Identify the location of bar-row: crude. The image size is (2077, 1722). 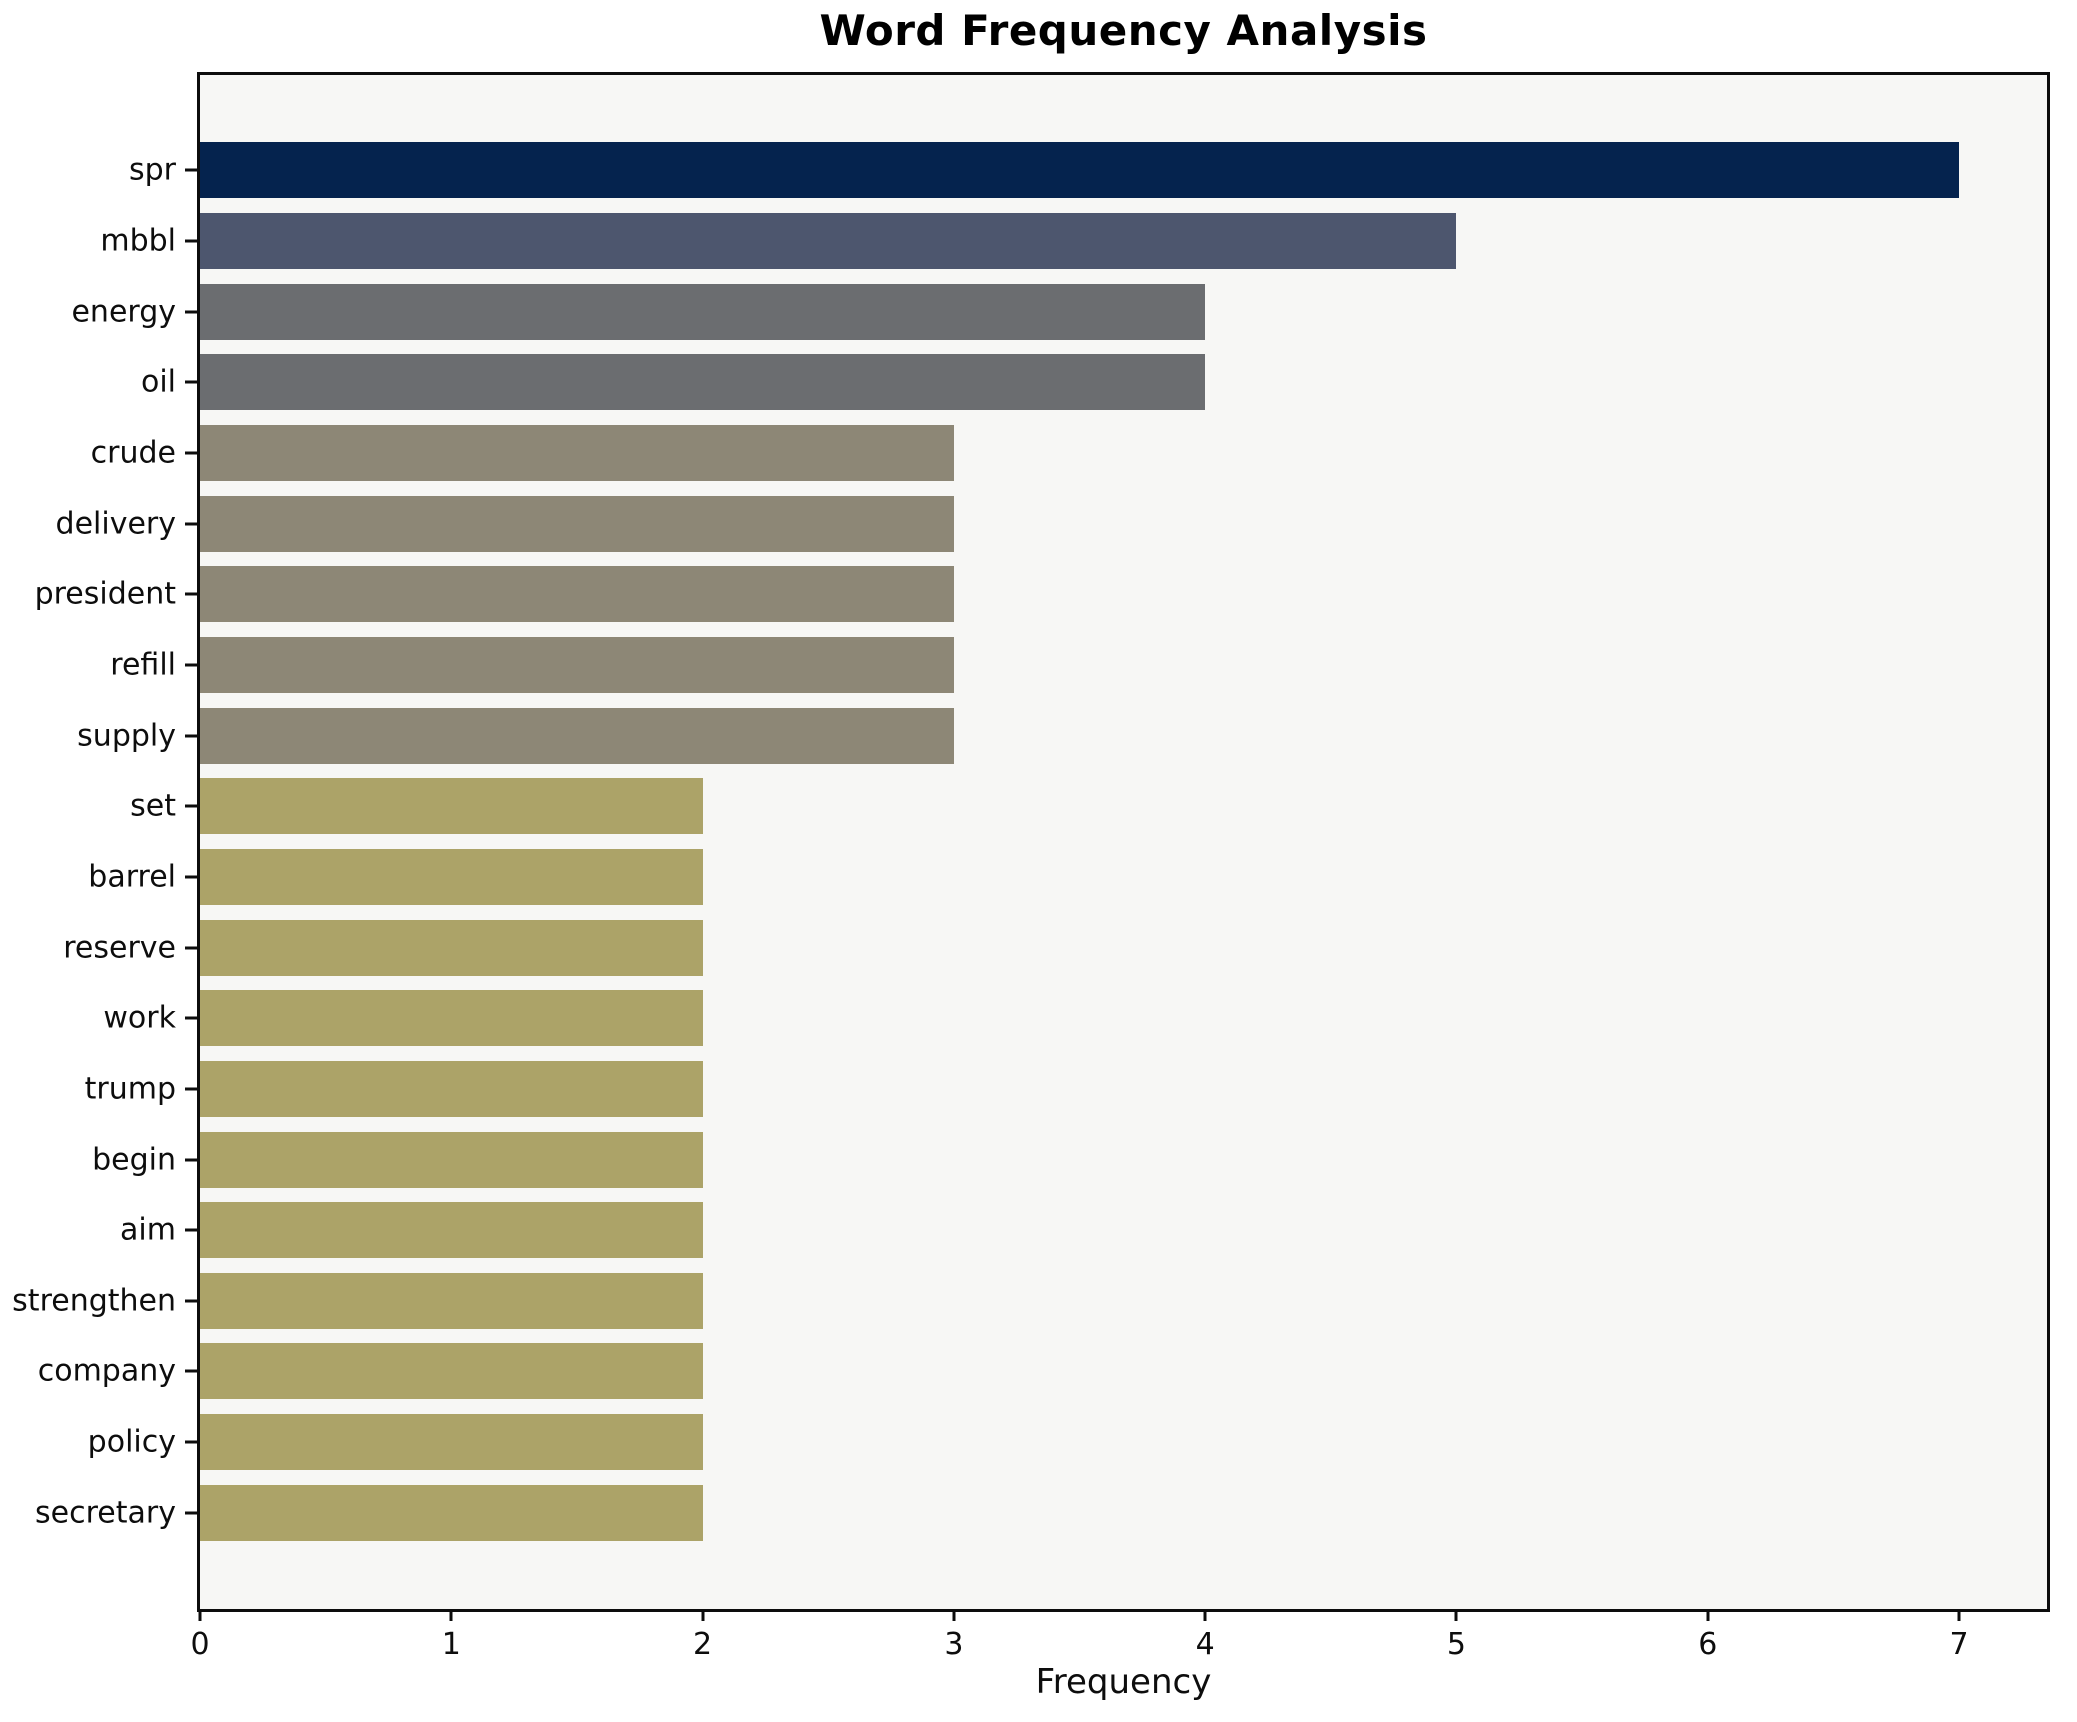
(1069, 453).